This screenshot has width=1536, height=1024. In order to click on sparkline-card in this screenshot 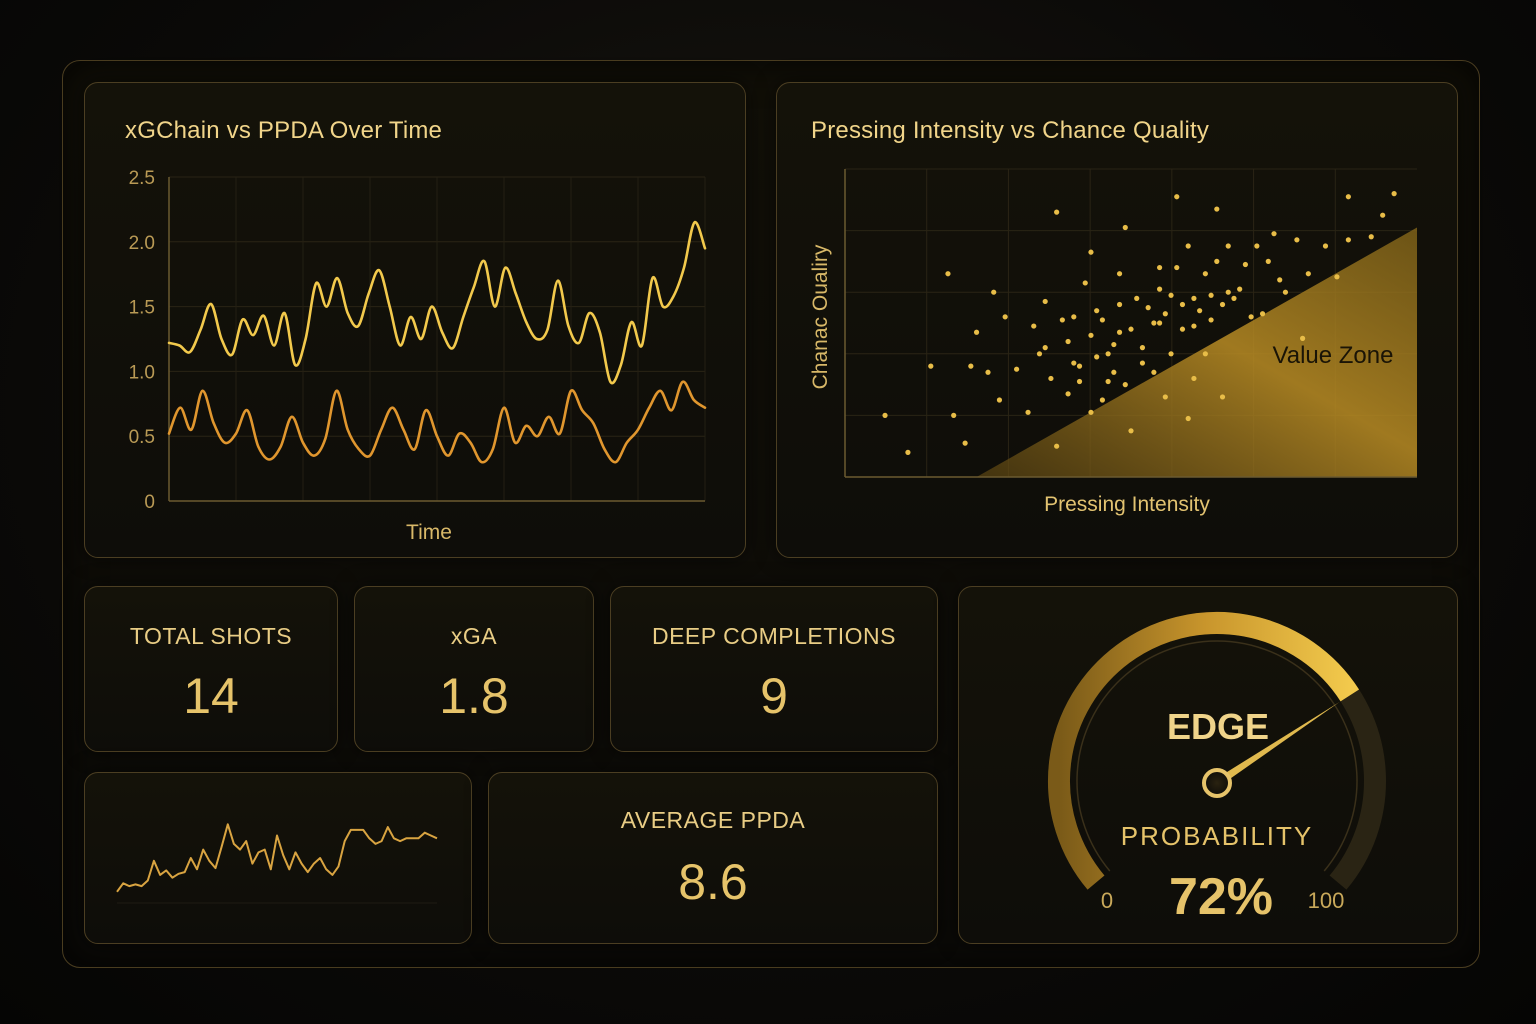, I will do `click(278, 858)`.